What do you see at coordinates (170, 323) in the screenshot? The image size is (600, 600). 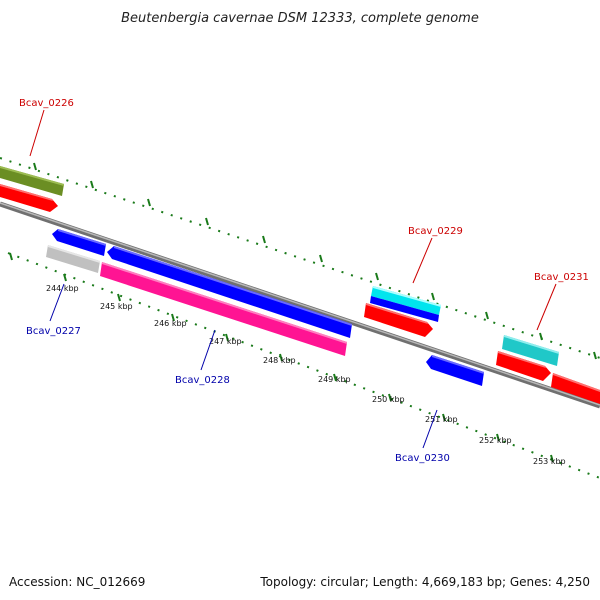 I see `tick-label: 246 kbp` at bounding box center [170, 323].